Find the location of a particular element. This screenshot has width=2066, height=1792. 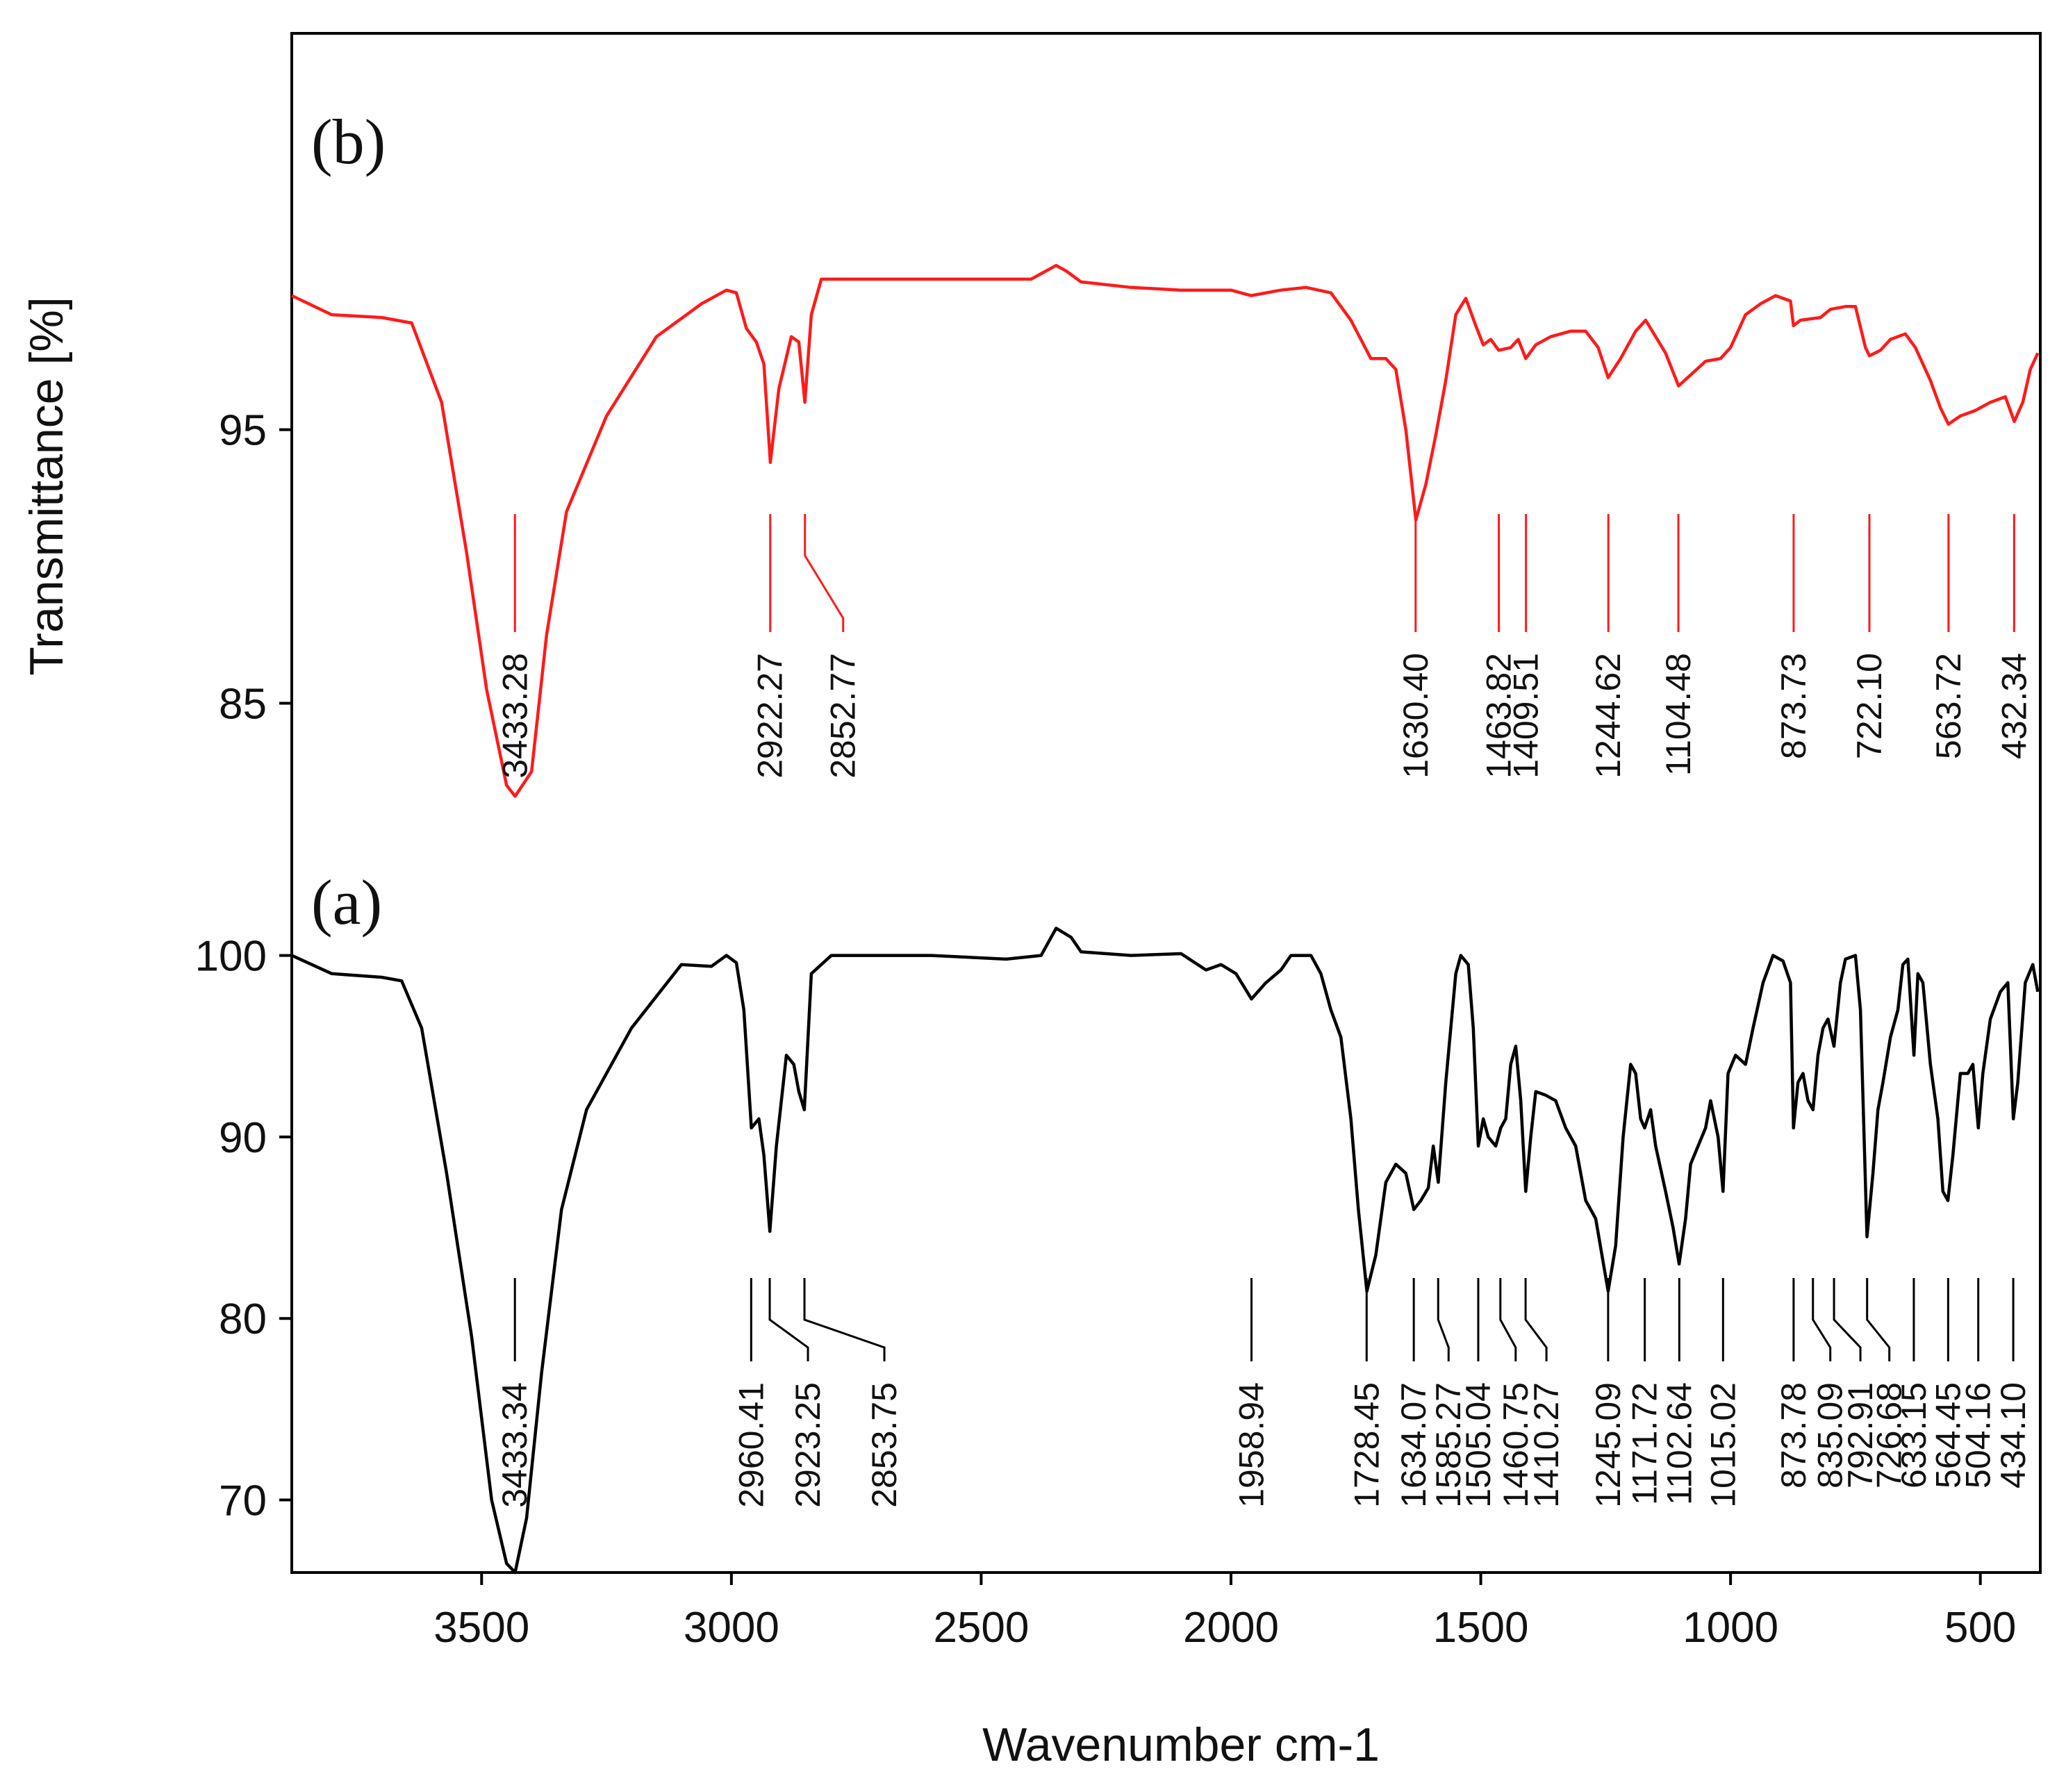

x-tick-label-500: 500 is located at coordinates (1980, 1628).